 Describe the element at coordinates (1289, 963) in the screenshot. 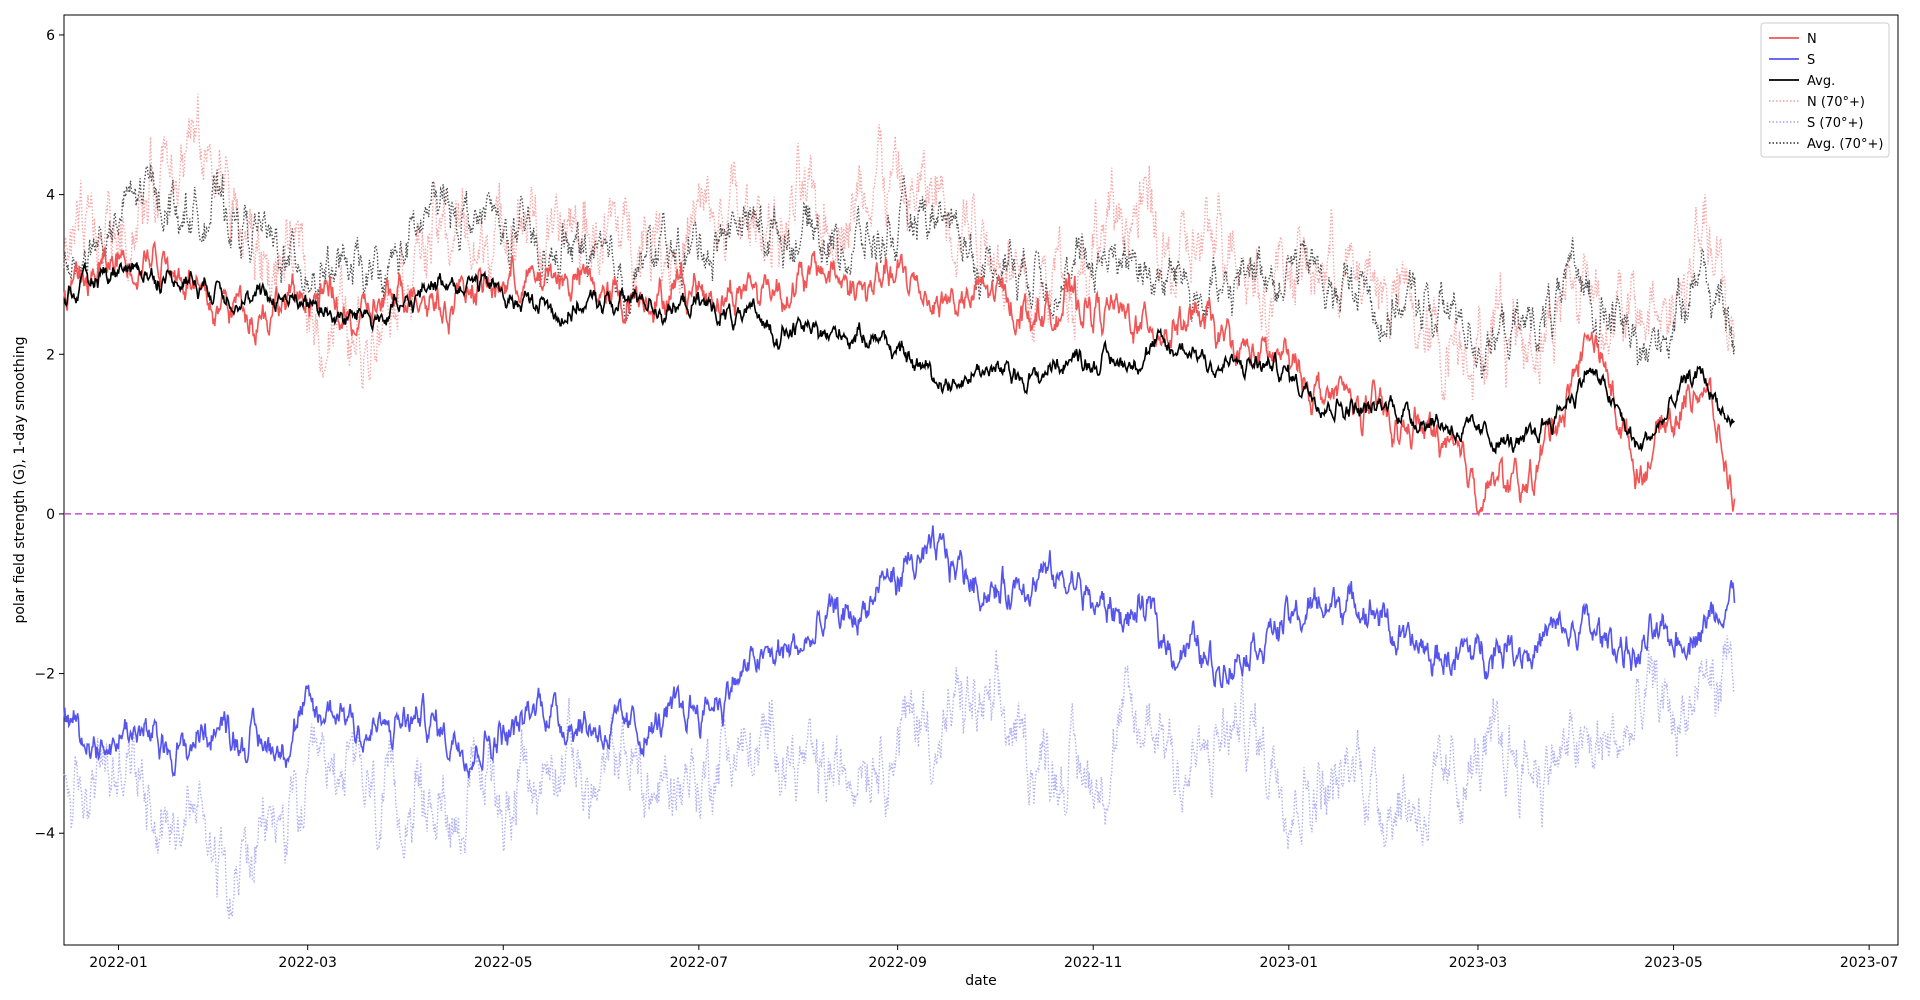

I see `x-tick-label: 2023-01` at that location.